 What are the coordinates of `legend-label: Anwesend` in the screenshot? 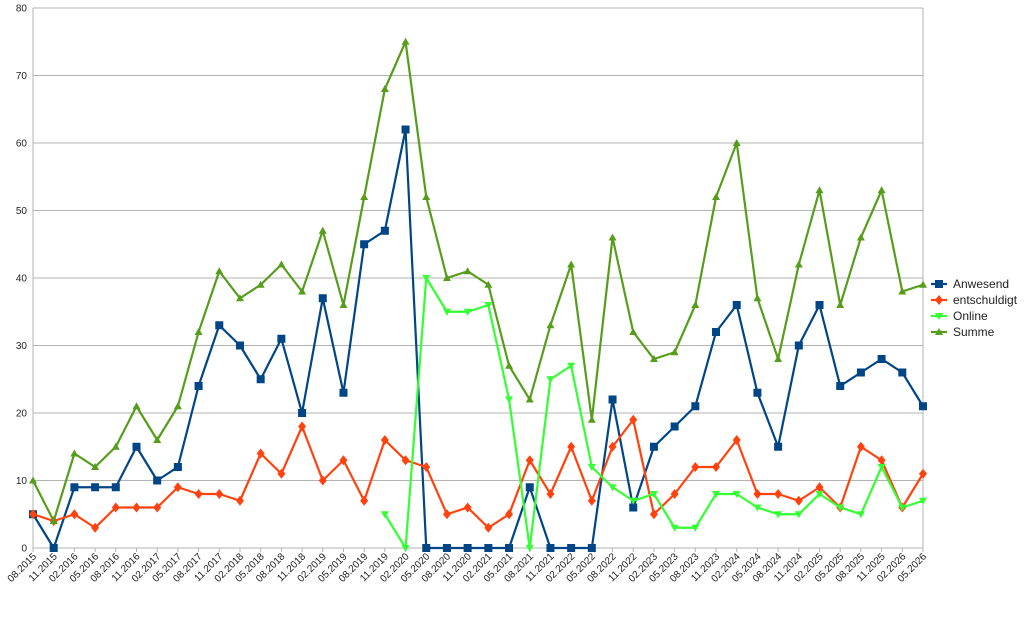 It's located at (981, 284).